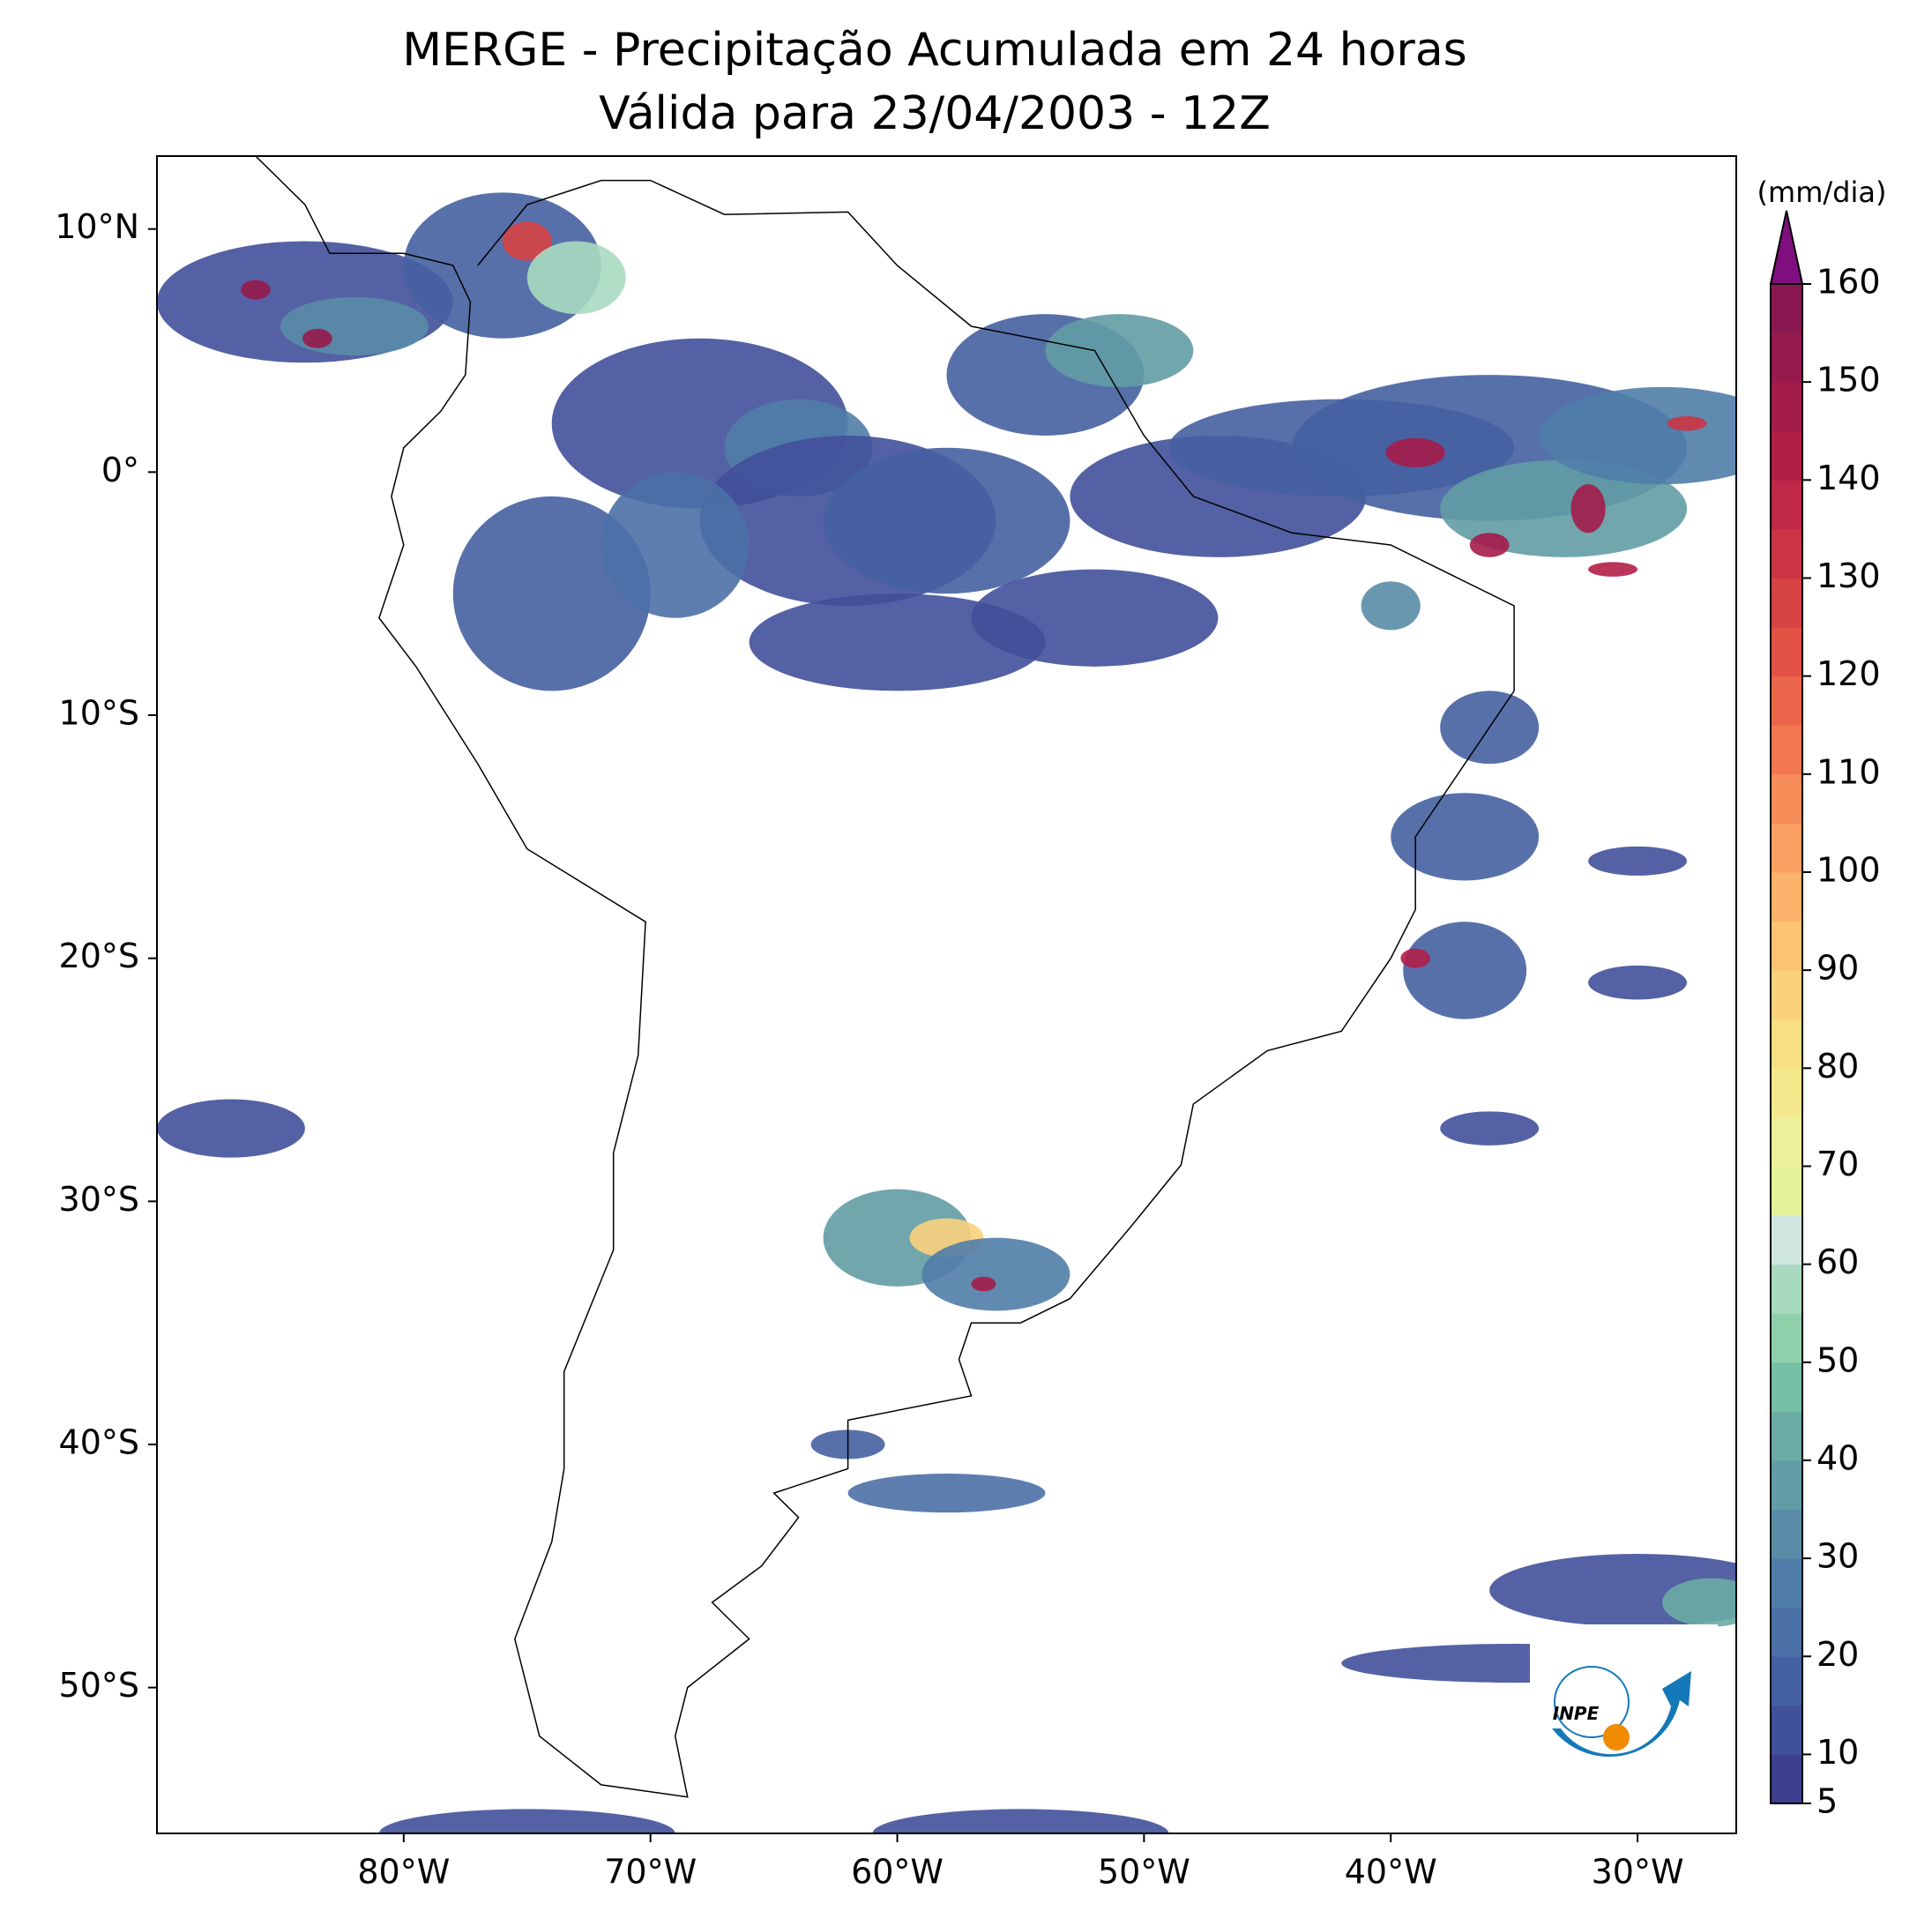 This screenshot has width=1932, height=1911. Describe the element at coordinates (403, 1872) in the screenshot. I see `x-tick-label: 80°W` at that location.